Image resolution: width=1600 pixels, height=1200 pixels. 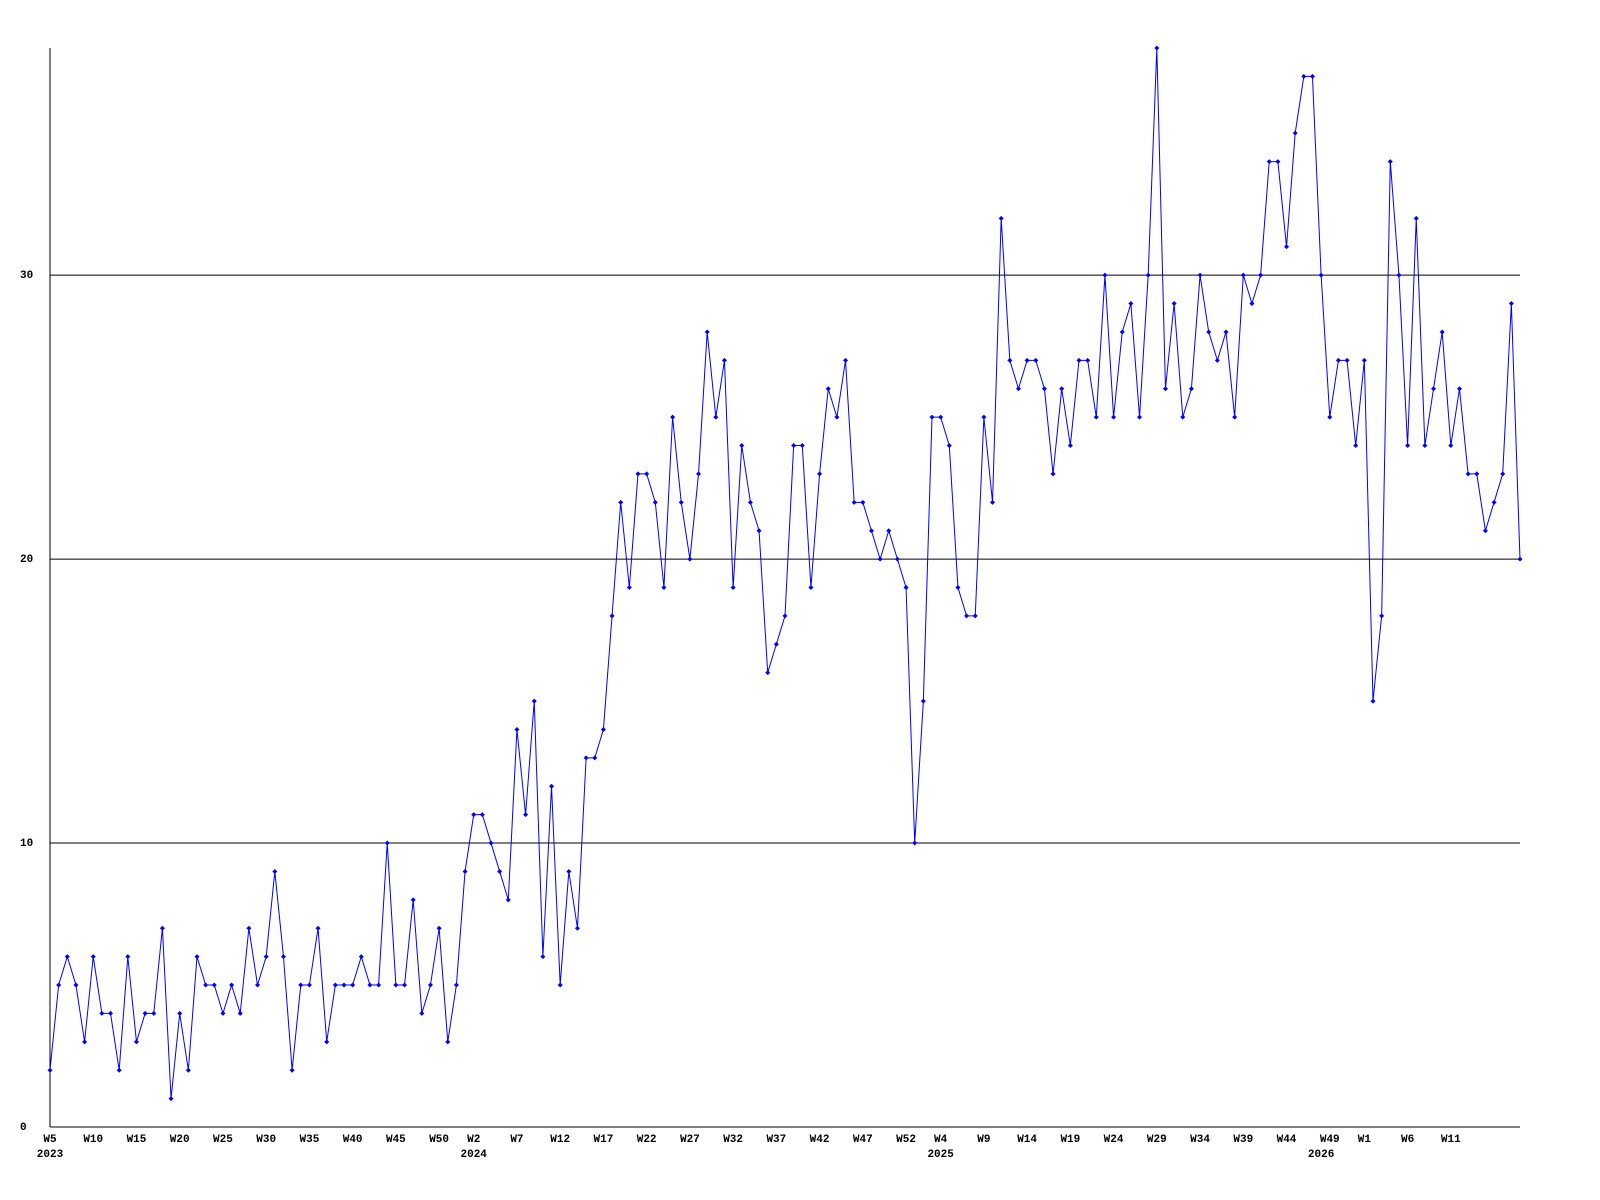 I want to click on x-tick-label: W37, so click(x=776, y=1140).